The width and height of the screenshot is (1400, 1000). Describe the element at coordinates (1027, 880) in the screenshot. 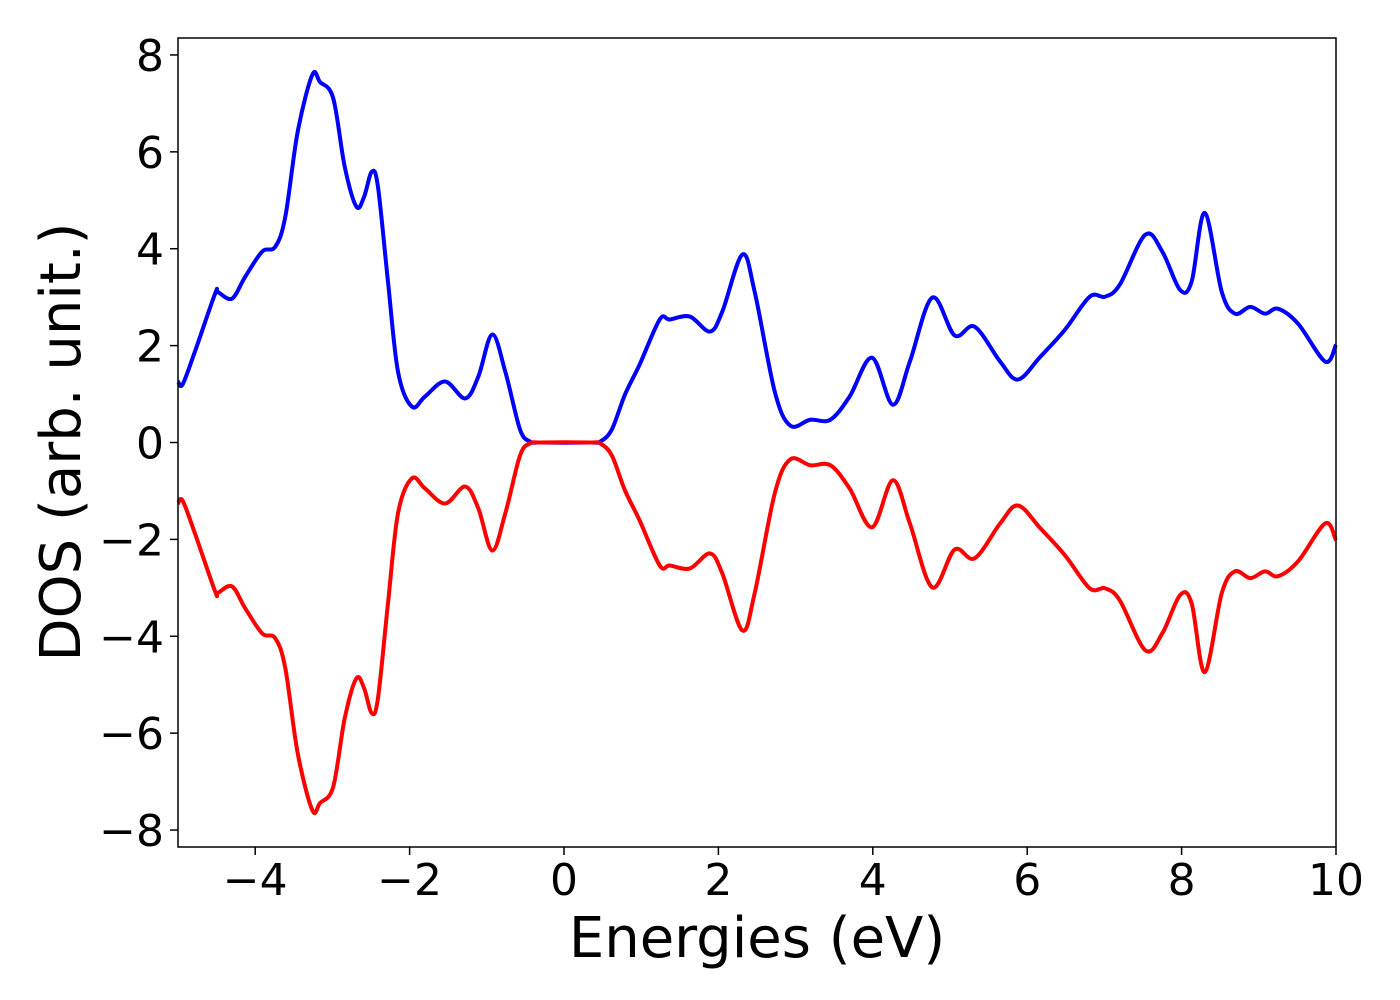

I see `x-tick-label: 6` at that location.